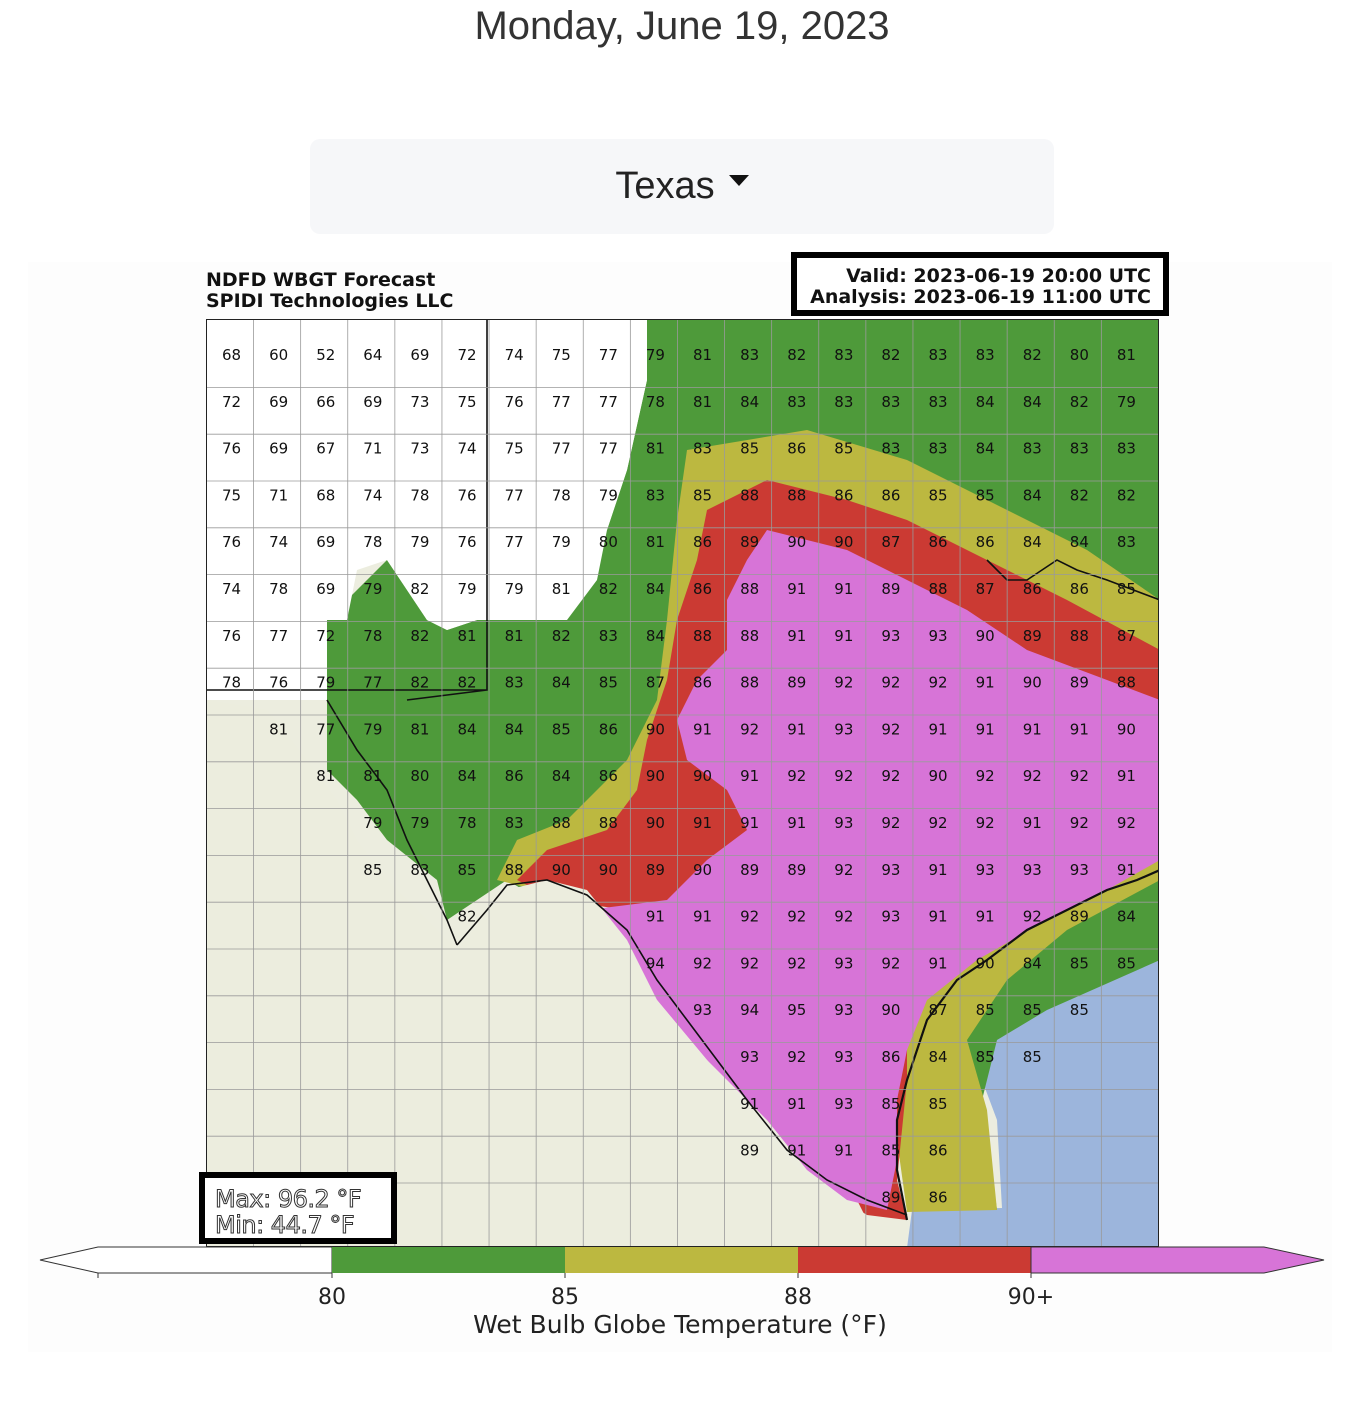 Image resolution: width=1364 pixels, height=1405 pixels. I want to click on grid-value-label: 71, so click(278, 495).